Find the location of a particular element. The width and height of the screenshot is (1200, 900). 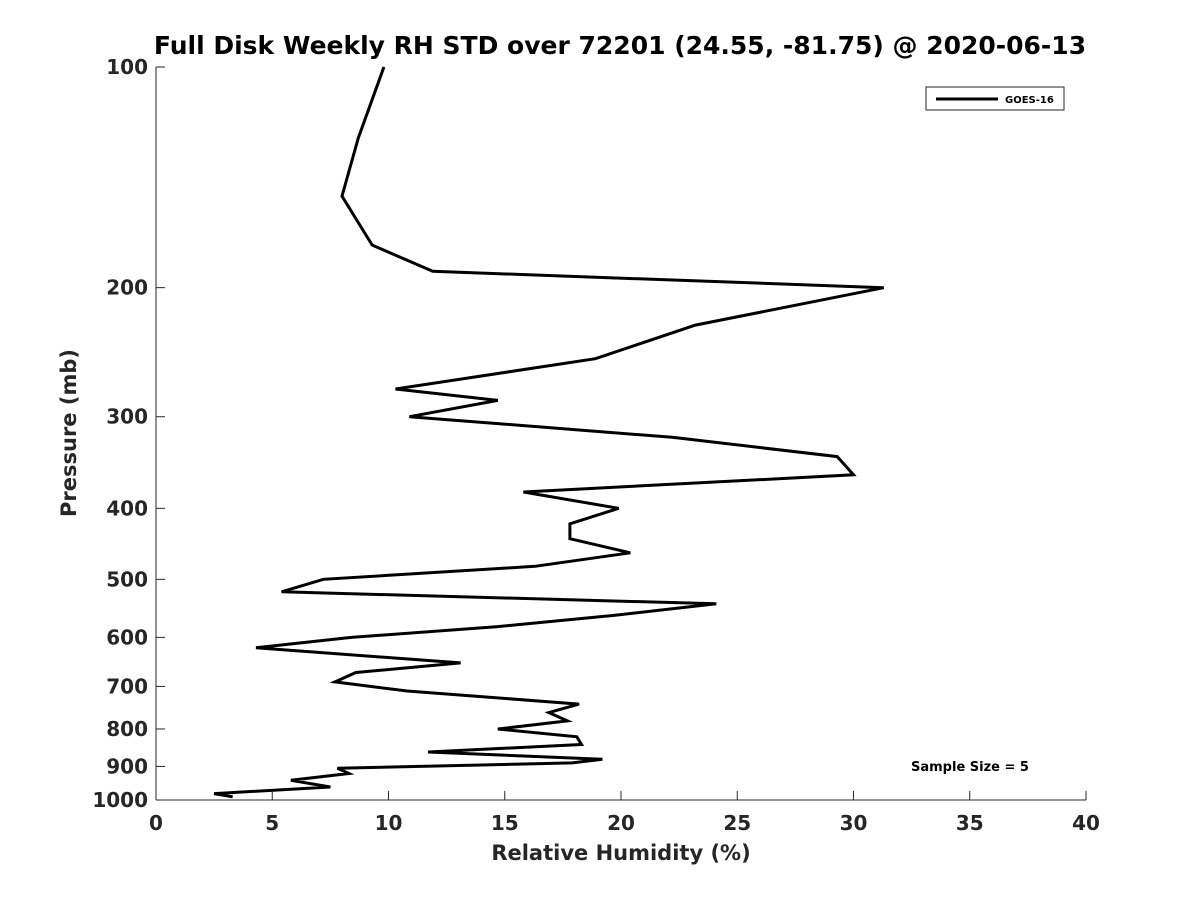

x-tick-label: 10 is located at coordinates (389, 823).